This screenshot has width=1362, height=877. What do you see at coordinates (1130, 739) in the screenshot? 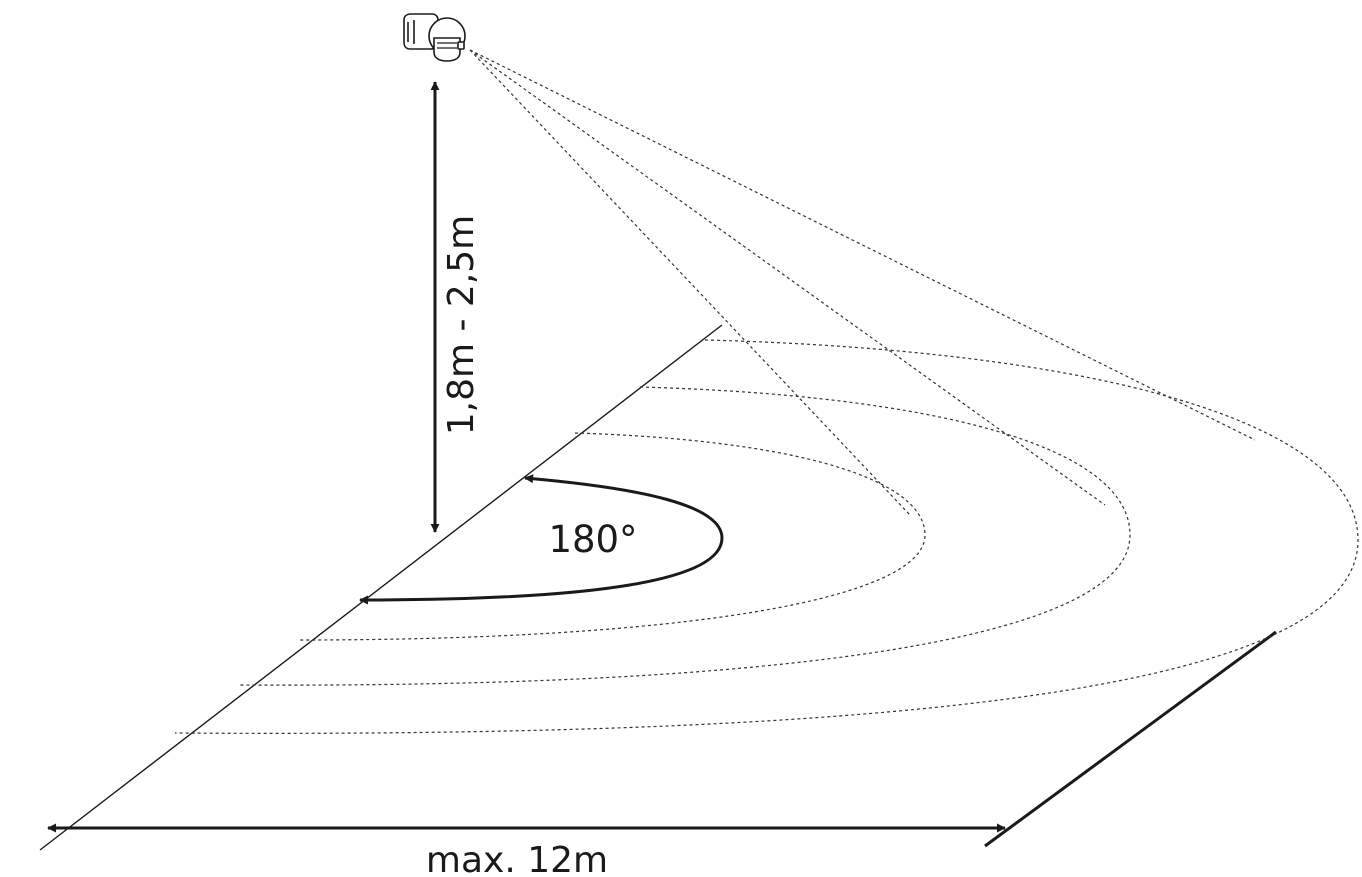
I see `range-end-line` at bounding box center [1130, 739].